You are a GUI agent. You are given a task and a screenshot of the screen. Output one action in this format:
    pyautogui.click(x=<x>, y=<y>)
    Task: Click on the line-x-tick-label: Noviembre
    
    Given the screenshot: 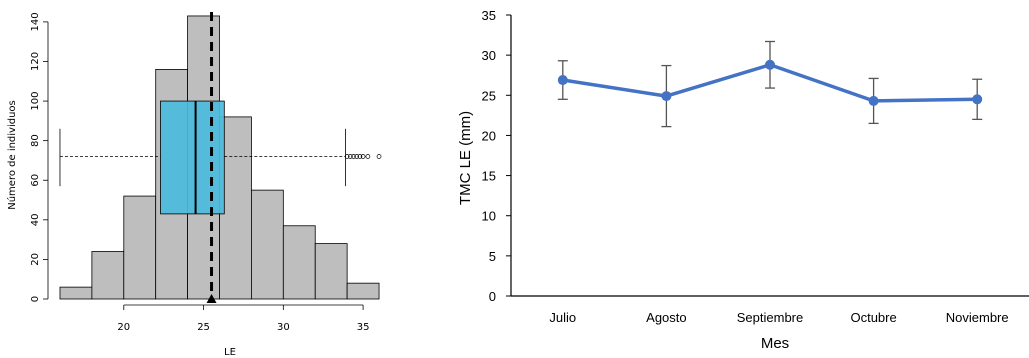 What is the action you would take?
    pyautogui.click(x=977, y=317)
    